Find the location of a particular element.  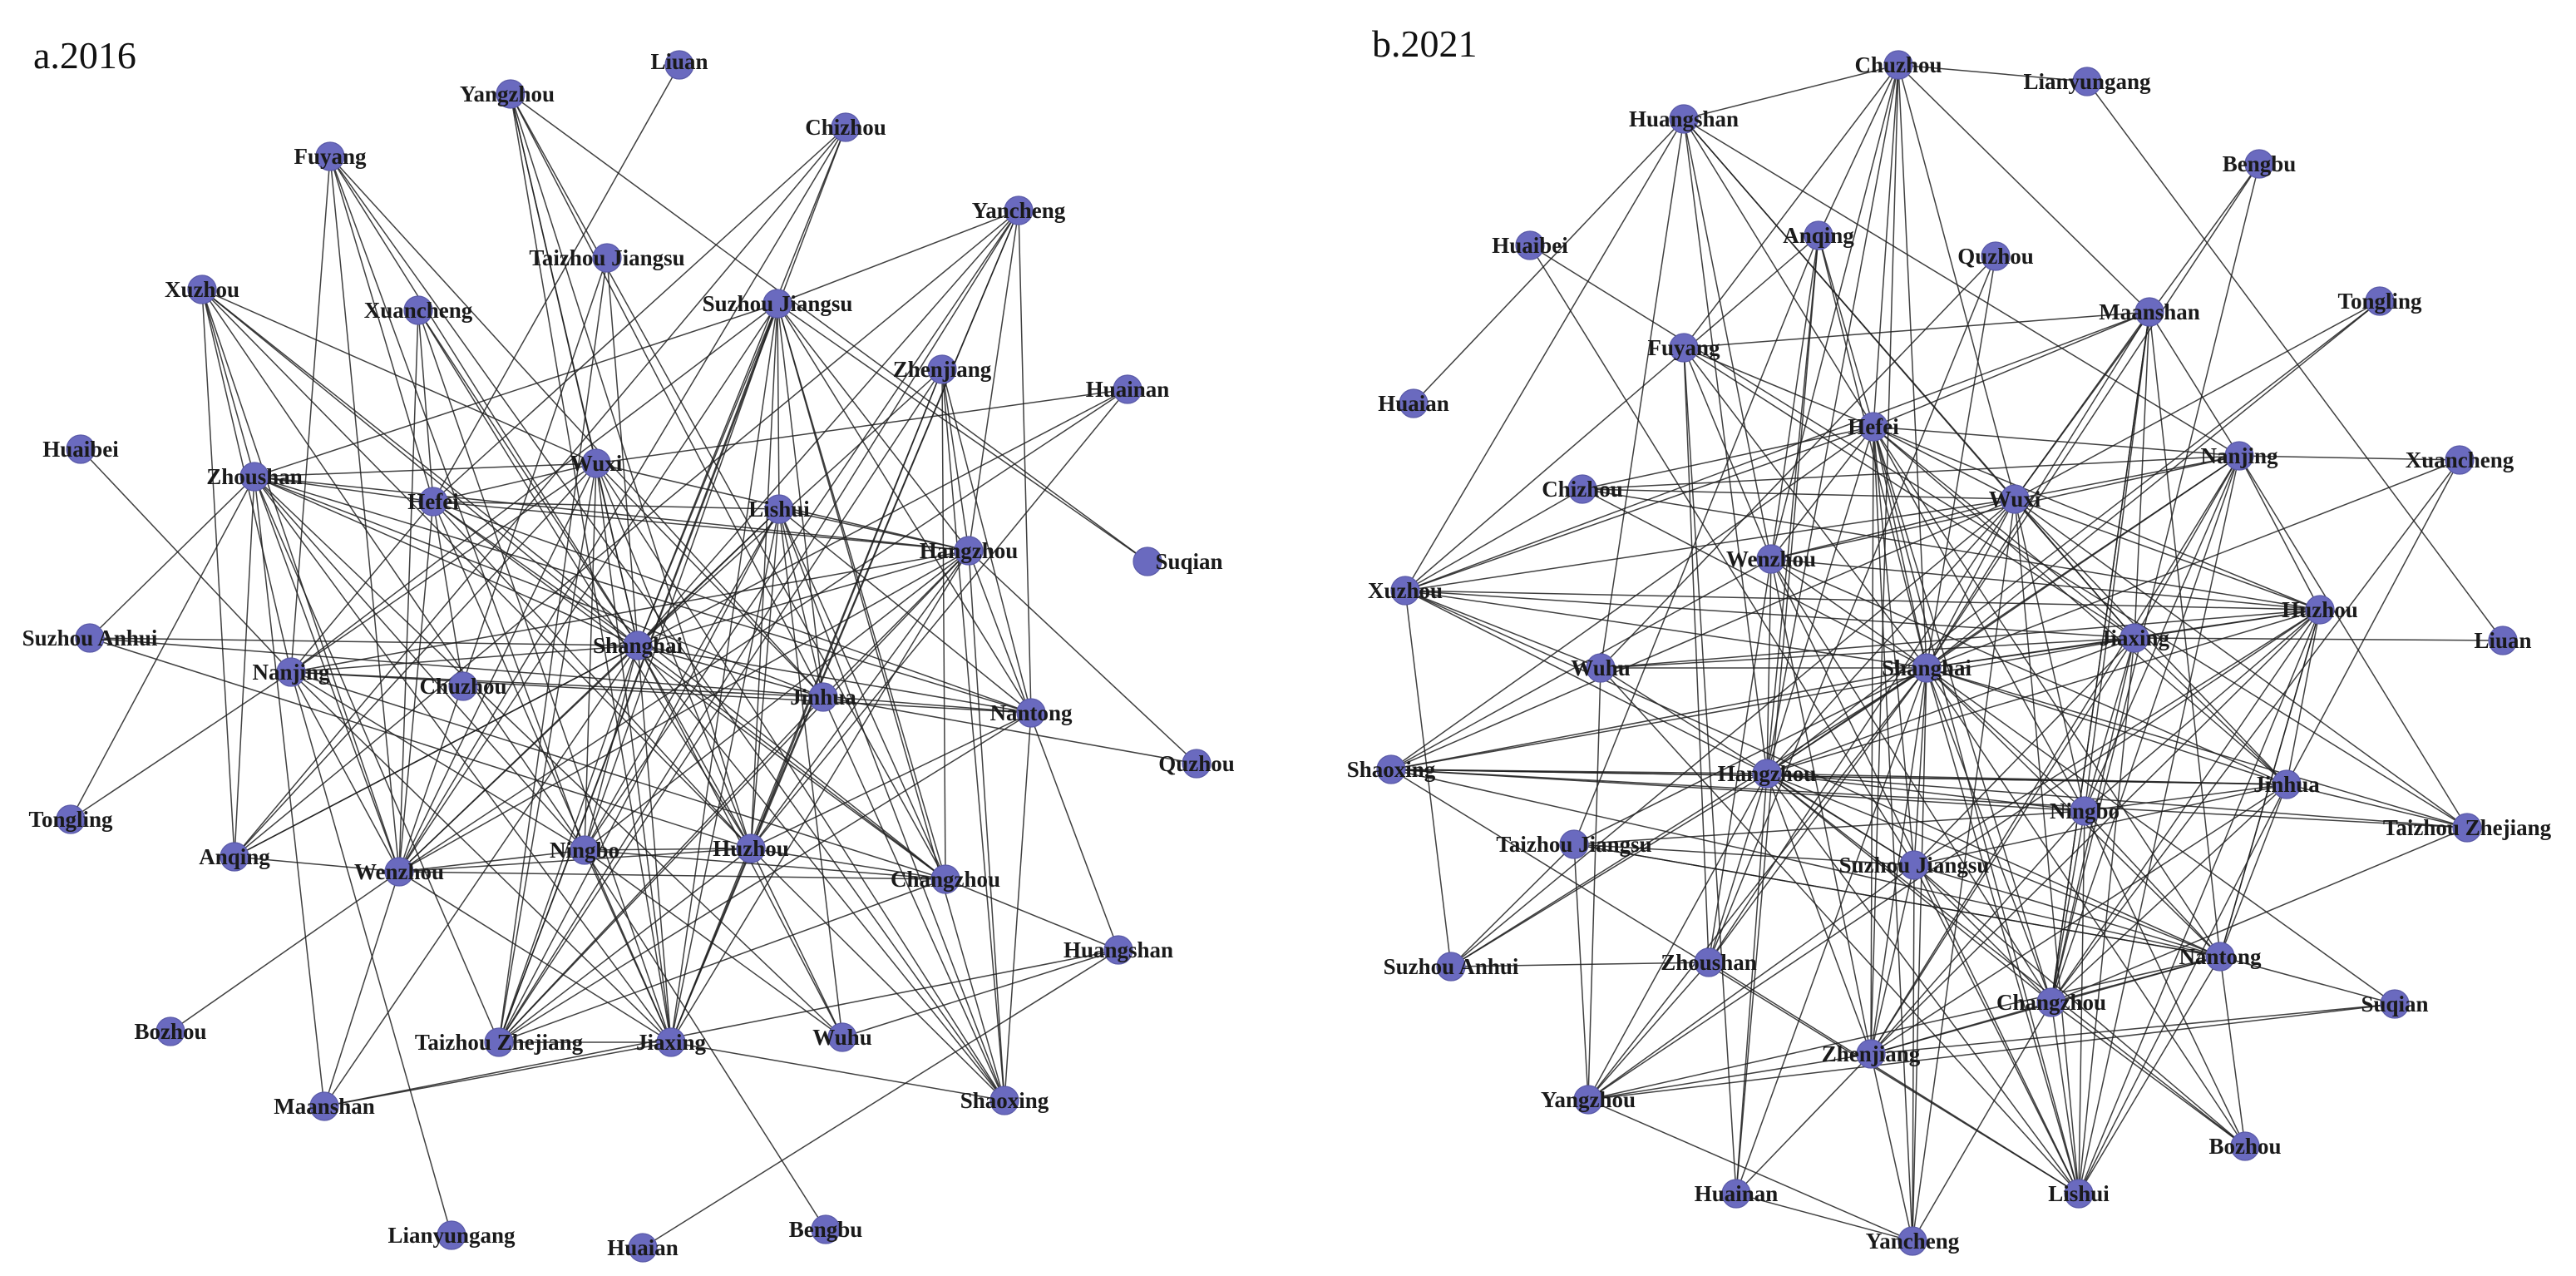

network-2016-node-label: Xuancheng is located at coordinates (418, 310).